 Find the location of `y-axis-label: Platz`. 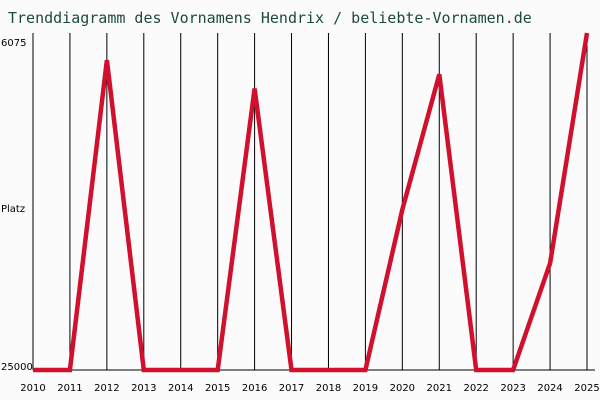

y-axis-label: Platz is located at coordinates (13, 209).